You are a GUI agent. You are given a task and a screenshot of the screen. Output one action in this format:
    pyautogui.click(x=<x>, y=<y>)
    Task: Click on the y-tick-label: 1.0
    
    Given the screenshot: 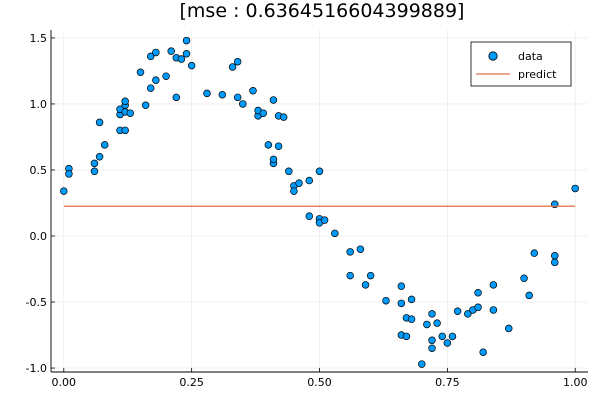 What is the action you would take?
    pyautogui.click(x=39, y=104)
    